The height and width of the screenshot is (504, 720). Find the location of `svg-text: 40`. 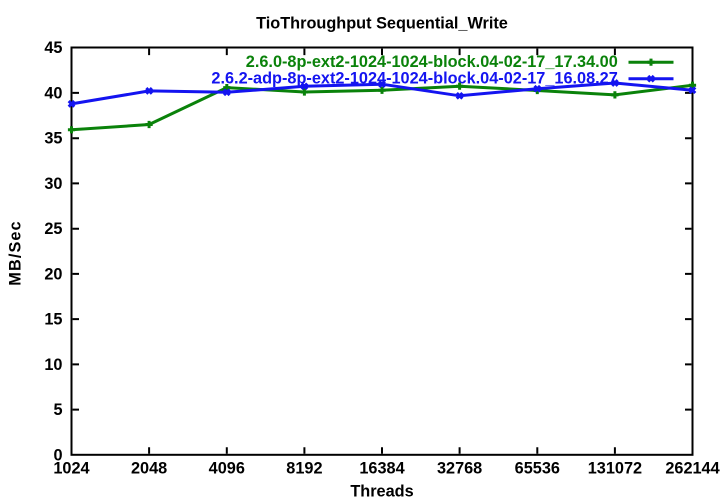

svg-text: 40 is located at coordinates (53, 93).